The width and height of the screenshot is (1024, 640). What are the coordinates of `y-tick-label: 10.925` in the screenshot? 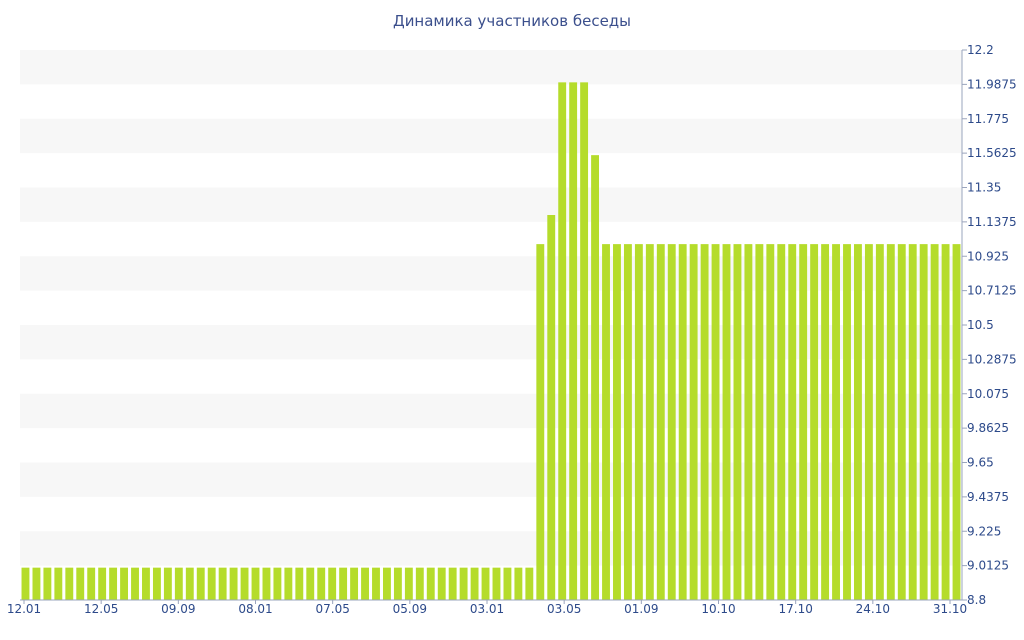 It's located at (988, 256).